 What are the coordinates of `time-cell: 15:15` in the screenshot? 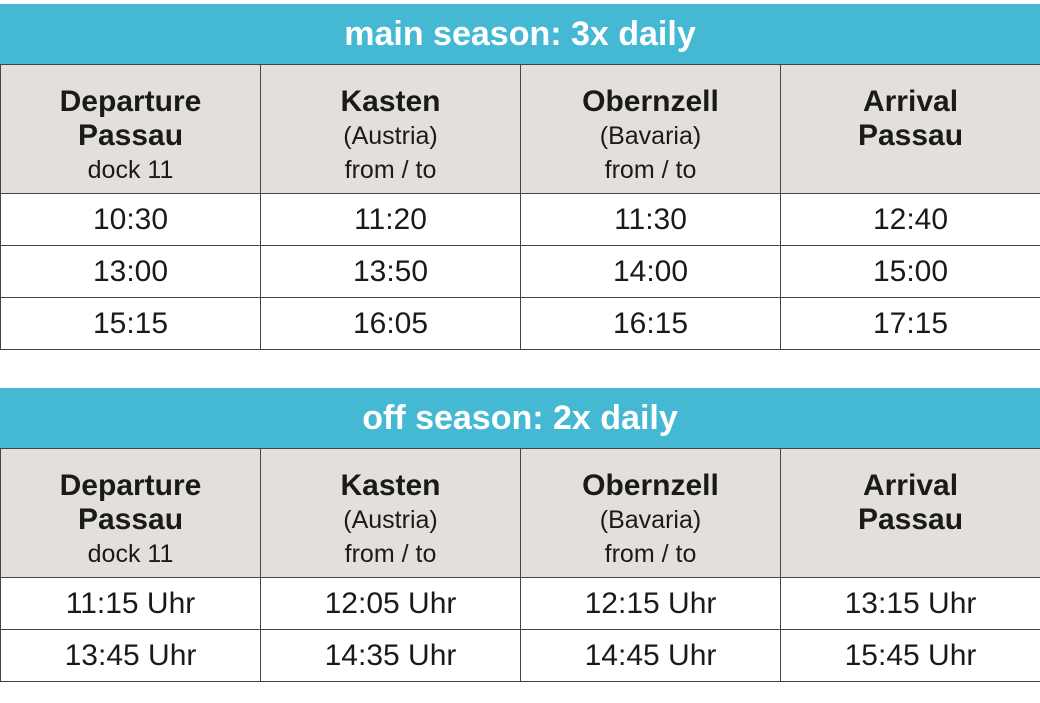 It's located at (130, 323).